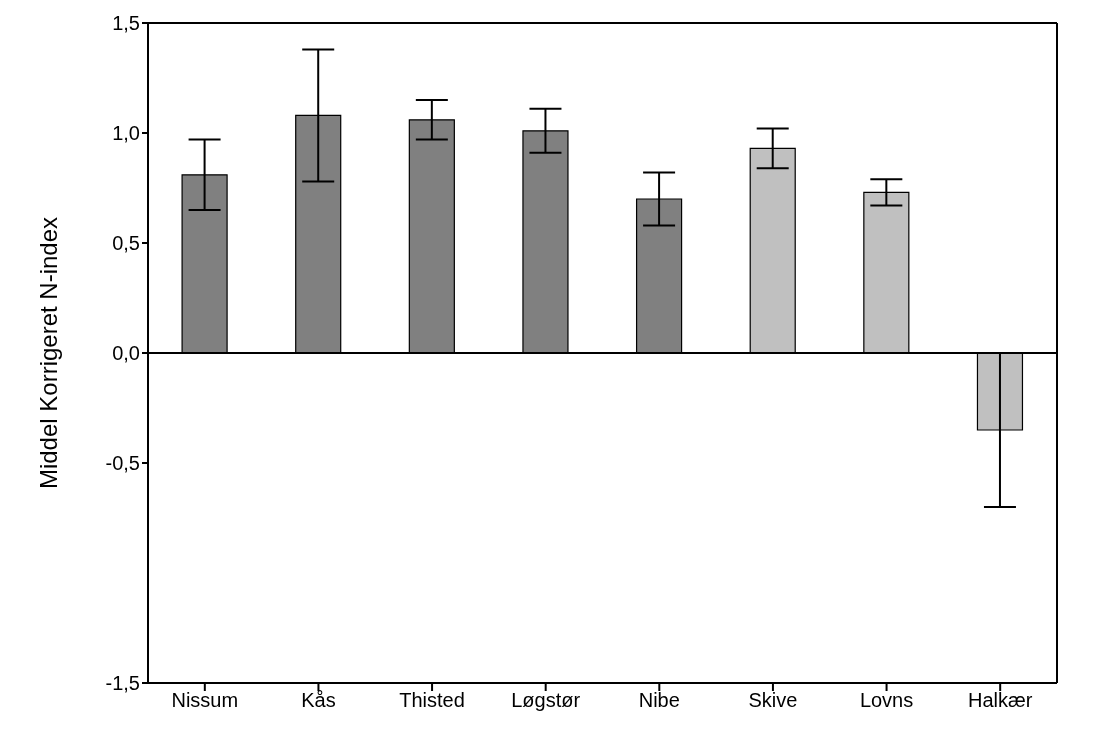 Image resolution: width=1093 pixels, height=740 pixels. Describe the element at coordinates (886, 700) in the screenshot. I see `x-tick-label: Lovns` at that location.